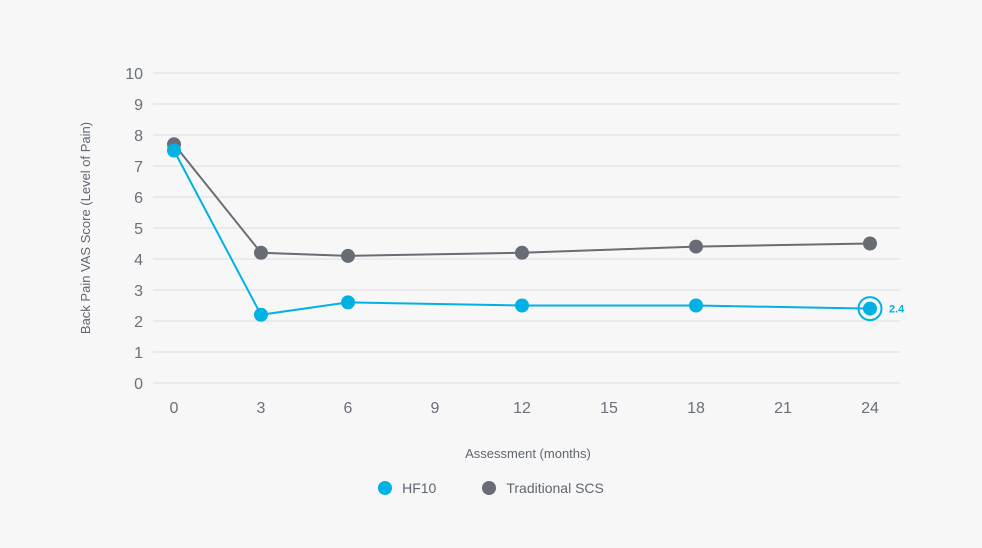 Image resolution: width=982 pixels, height=548 pixels. Describe the element at coordinates (138, 229) in the screenshot. I see `y-tick-label: 5` at that location.